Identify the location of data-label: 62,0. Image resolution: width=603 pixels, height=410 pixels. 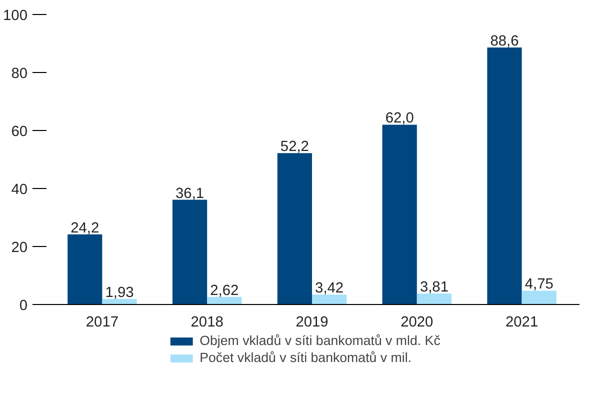
(399, 118).